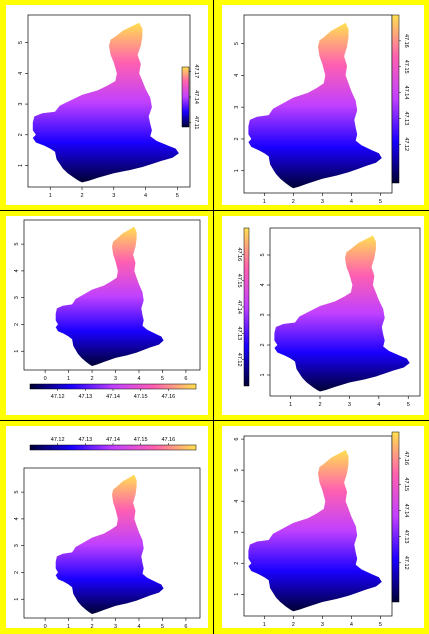 The height and width of the screenshot is (634, 429). Describe the element at coordinates (196, 122) in the screenshot. I see `legend-tick-label: 47.11` at that location.